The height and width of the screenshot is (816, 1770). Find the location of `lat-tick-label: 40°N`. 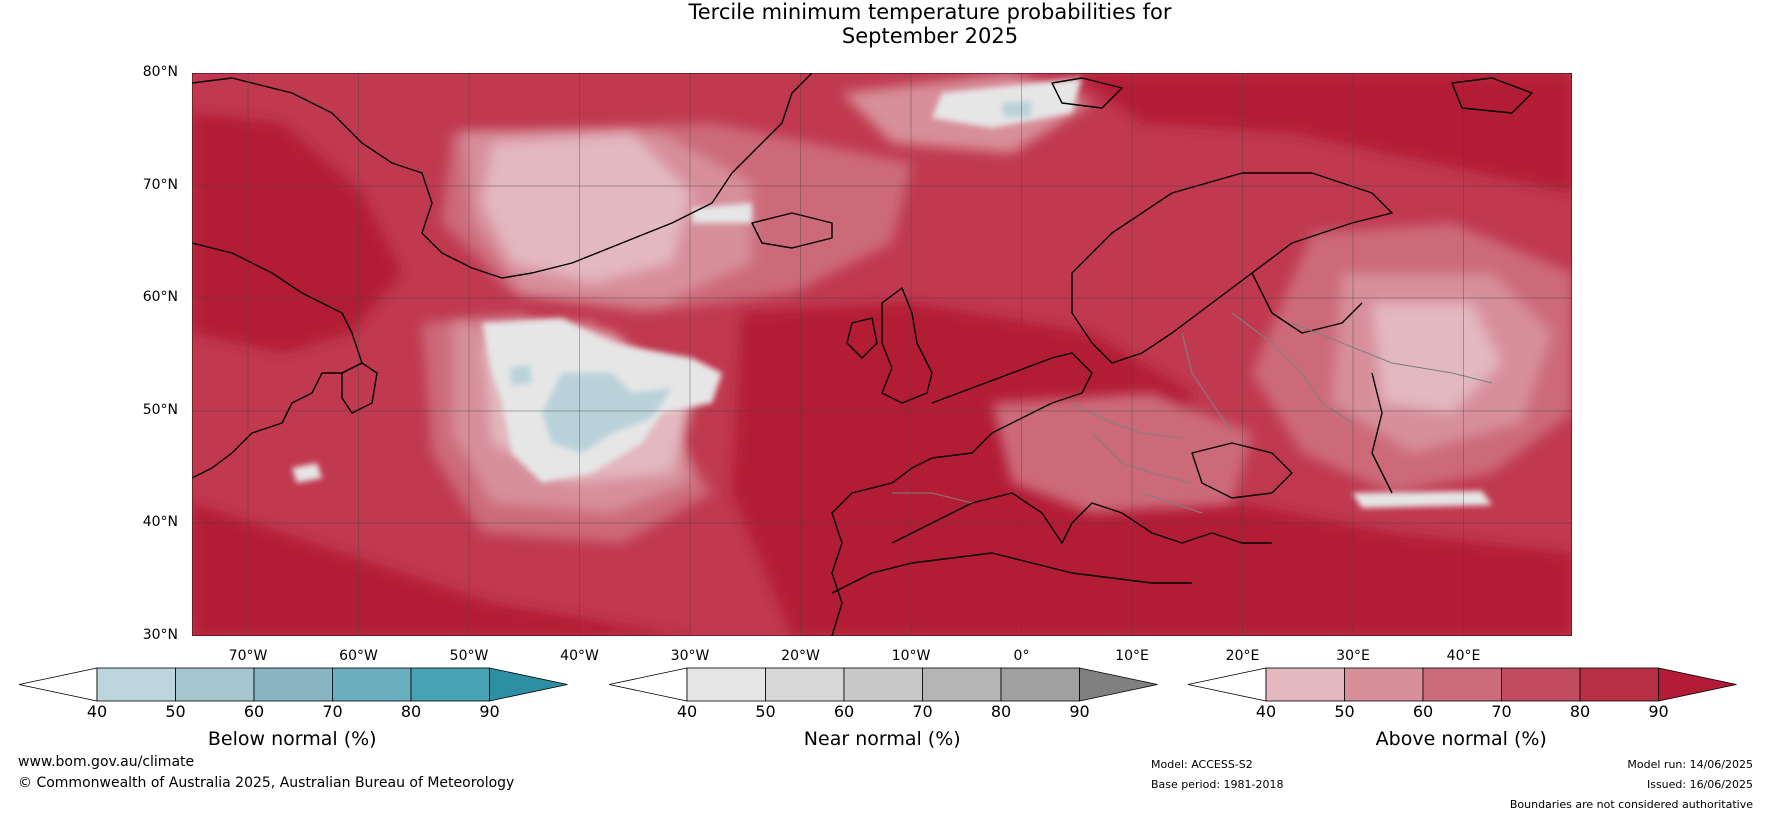

lat-tick-label: 40°N is located at coordinates (160, 522).